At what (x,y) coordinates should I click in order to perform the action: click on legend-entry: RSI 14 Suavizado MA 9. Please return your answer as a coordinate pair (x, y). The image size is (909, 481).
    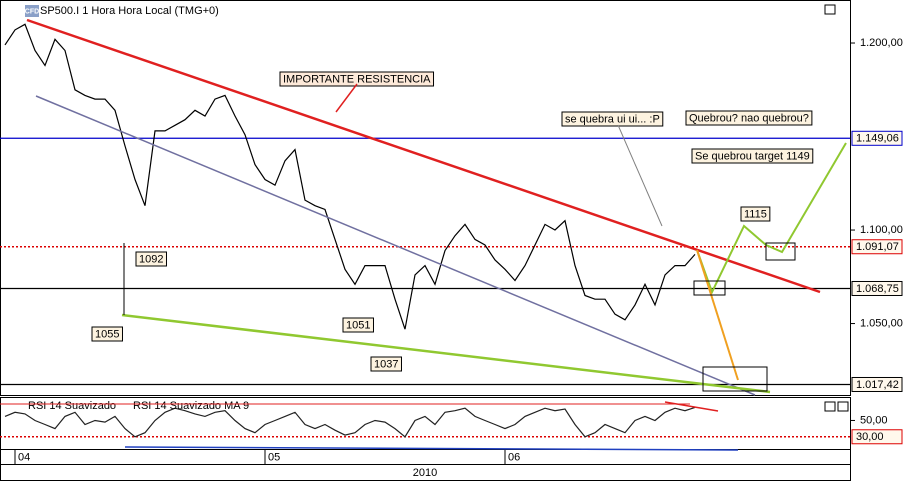
    Looking at the image, I should click on (191, 406).